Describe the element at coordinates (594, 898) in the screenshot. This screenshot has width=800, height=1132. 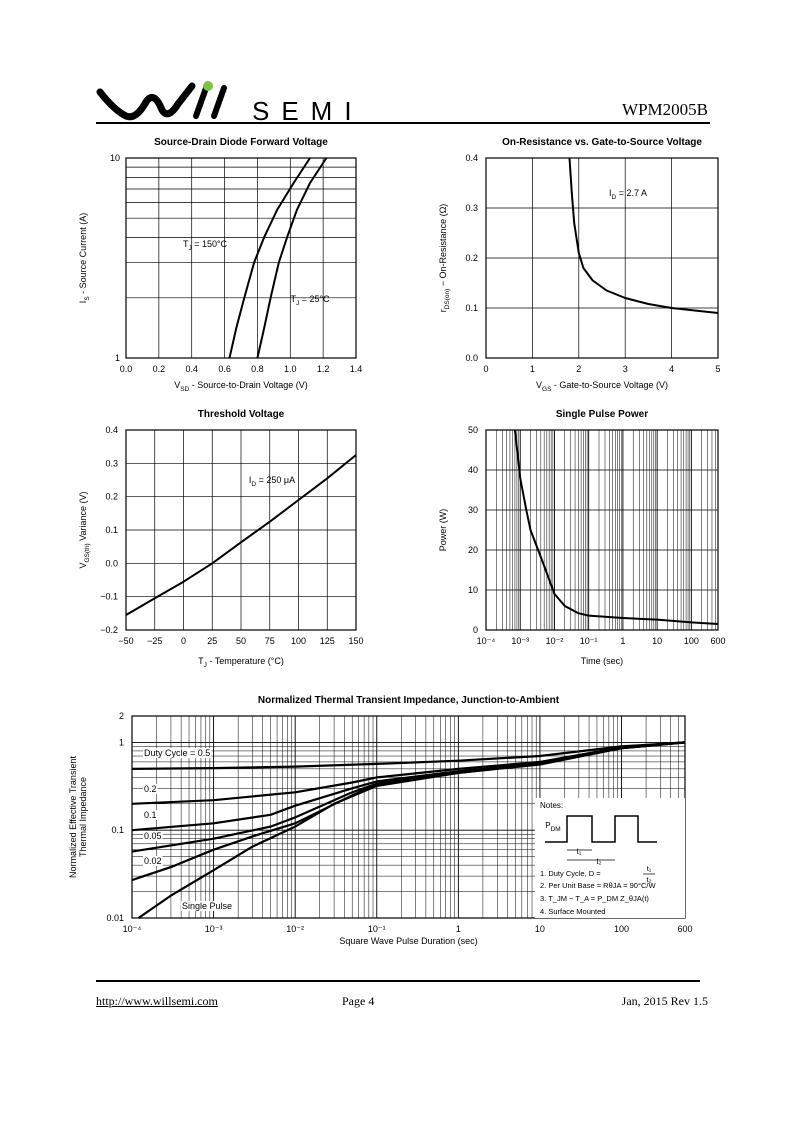
I see `c5-notes-line3: 3. T_JM − T_A = P_DM Z_θJA(t)` at that location.